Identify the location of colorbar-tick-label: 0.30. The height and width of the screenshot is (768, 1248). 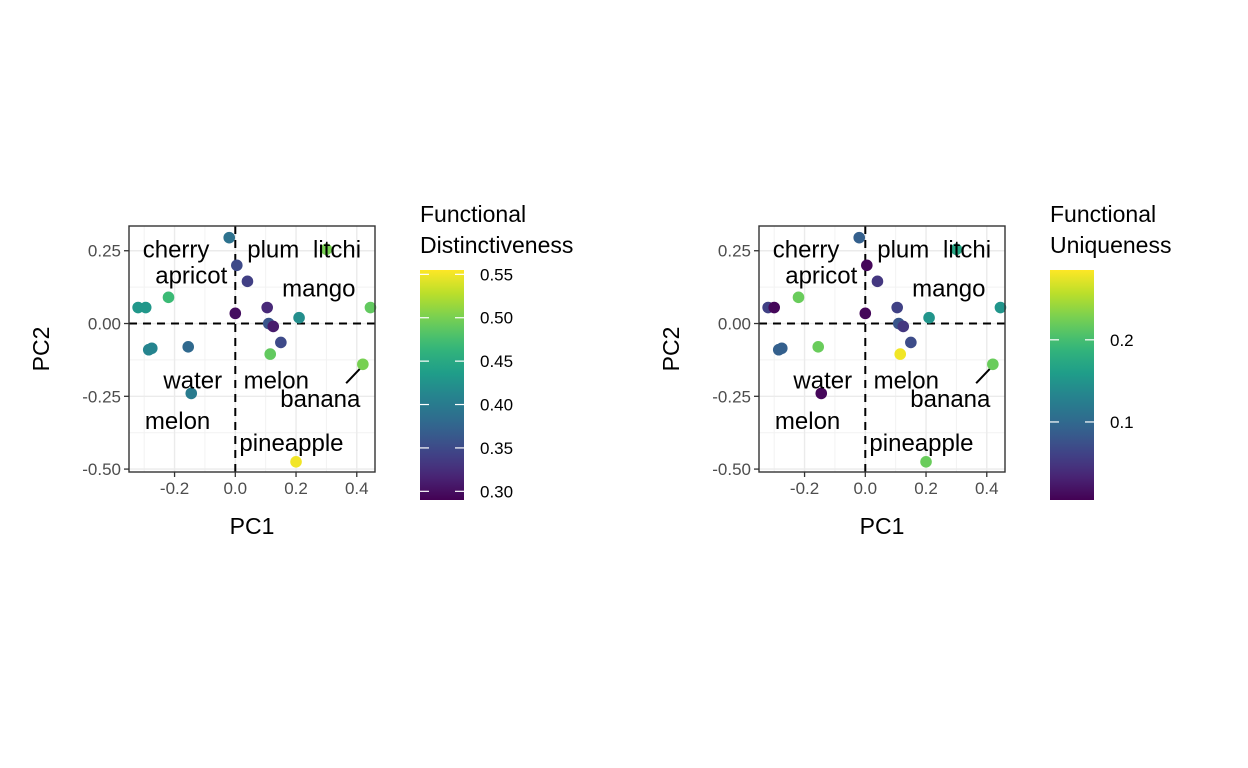
(496, 491).